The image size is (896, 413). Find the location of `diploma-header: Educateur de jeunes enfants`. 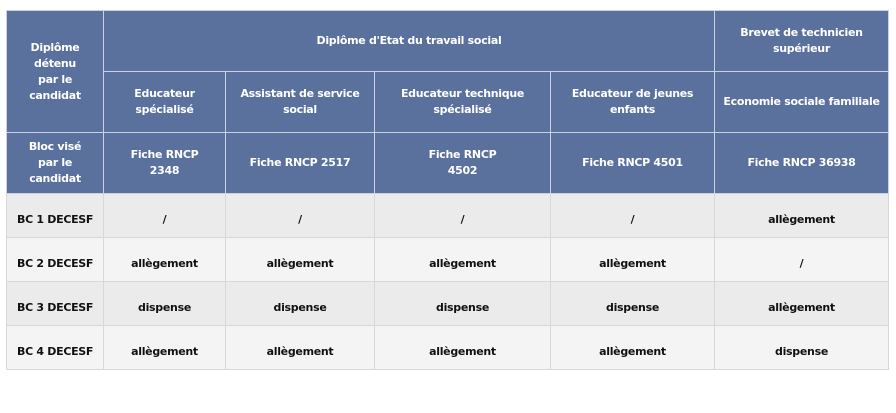

diploma-header: Educateur de jeunes enfants is located at coordinates (632, 102).